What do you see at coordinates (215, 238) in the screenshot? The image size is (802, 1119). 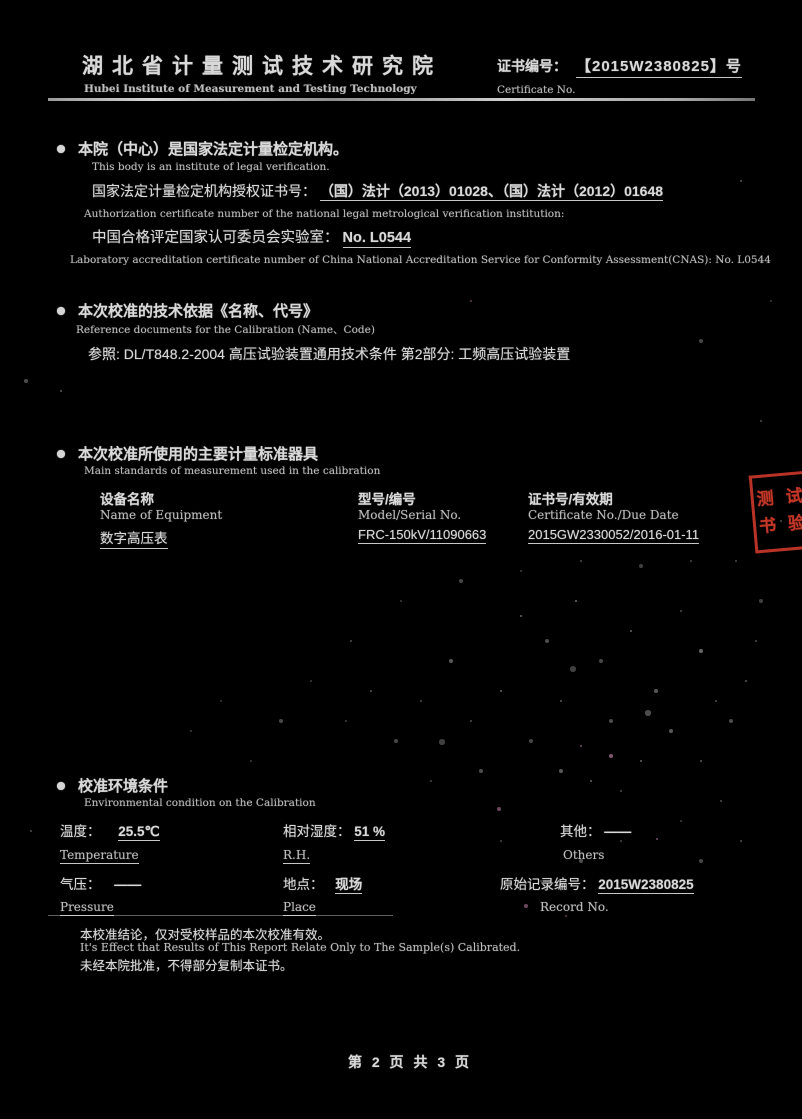 I see `cnas-label: 中国合格评定国家认可委员会实验室：` at bounding box center [215, 238].